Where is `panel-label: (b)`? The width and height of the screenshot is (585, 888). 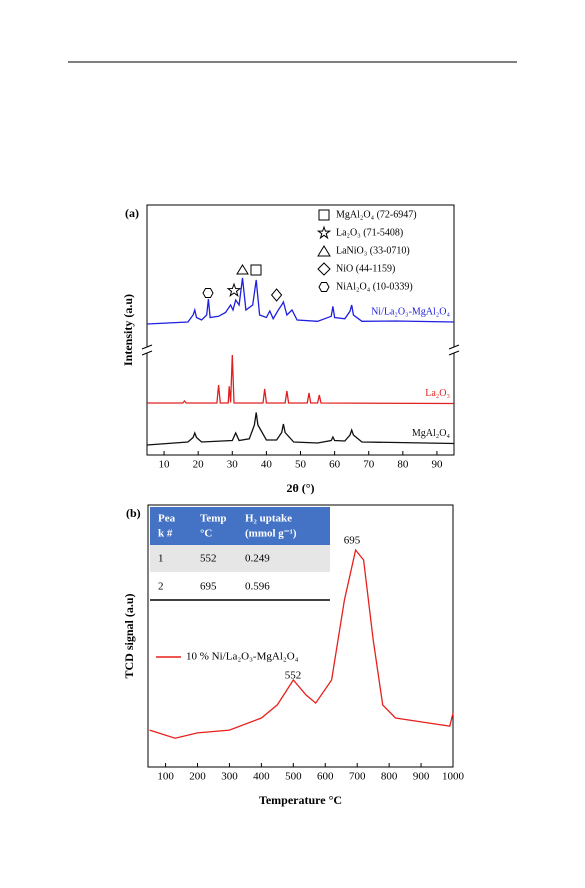 panel-label: (b) is located at coordinates (133, 513).